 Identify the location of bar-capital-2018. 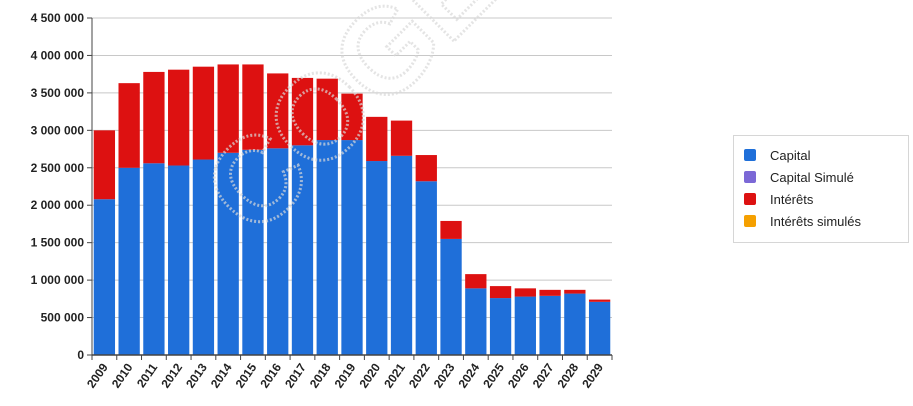
(327, 247).